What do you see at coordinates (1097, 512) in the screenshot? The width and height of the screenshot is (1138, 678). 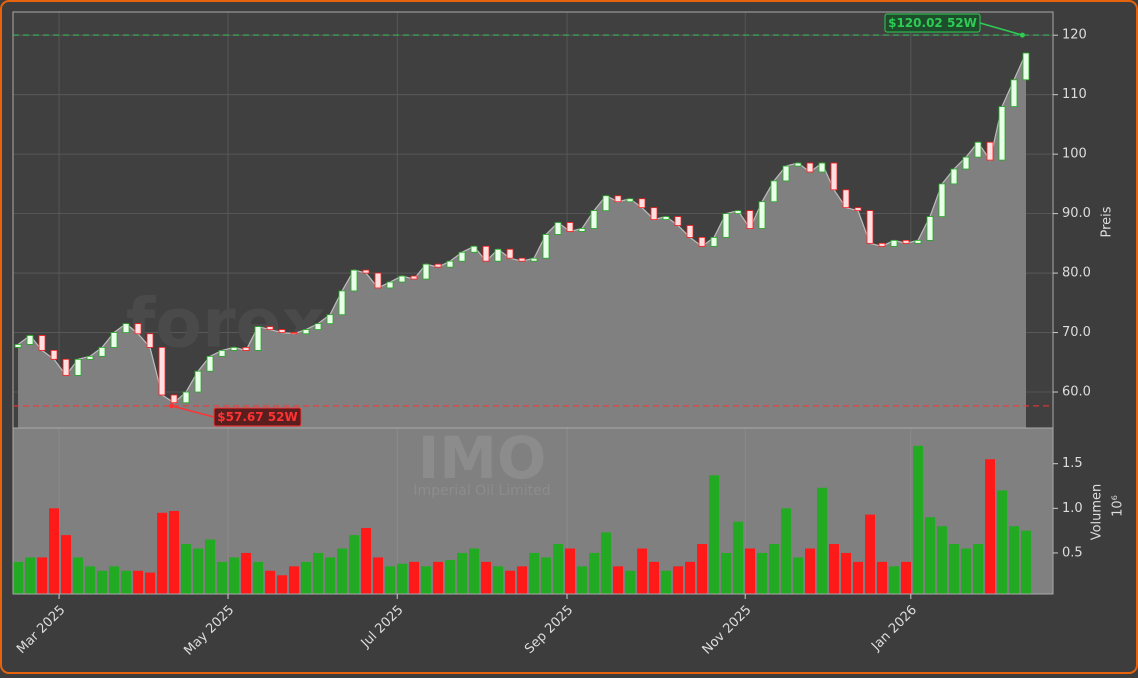 I see `volume-axis-label: Volumen` at bounding box center [1097, 512].